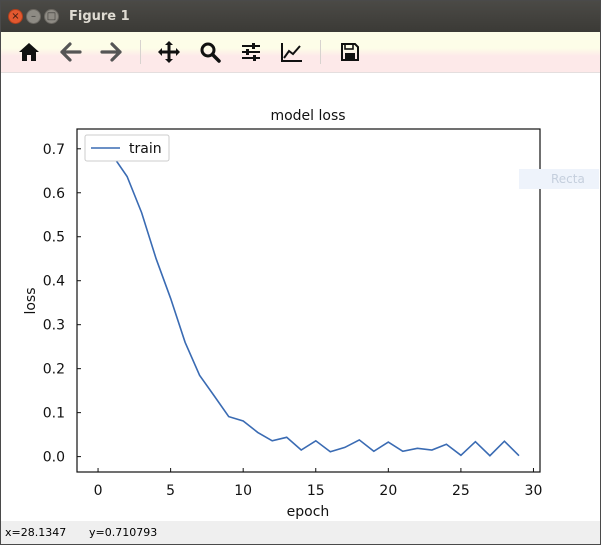 Image resolution: width=601 pixels, height=545 pixels. Describe the element at coordinates (559, 179) in the screenshot. I see `ghost-widget: Recta` at that location.